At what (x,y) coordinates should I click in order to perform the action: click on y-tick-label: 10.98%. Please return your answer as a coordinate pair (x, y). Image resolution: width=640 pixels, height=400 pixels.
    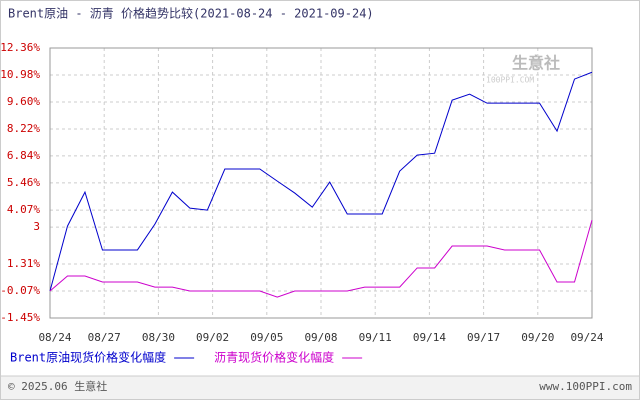
    Looking at the image, I should click on (20, 74).